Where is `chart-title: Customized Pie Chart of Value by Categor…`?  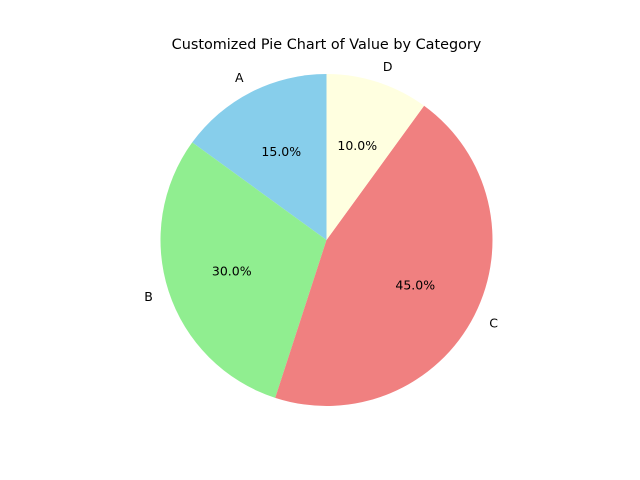
chart-title: Customized Pie Chart of Value by Categor… is located at coordinates (327, 45).